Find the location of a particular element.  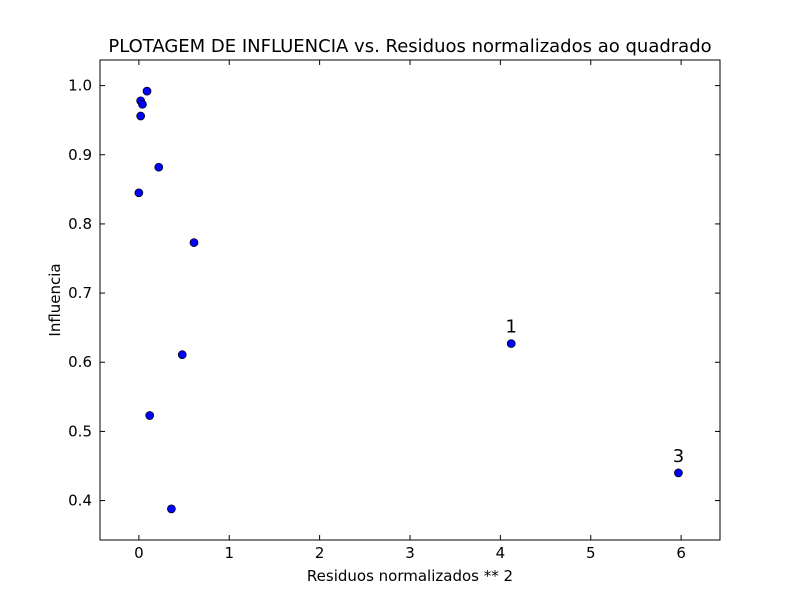

x-tick-label: 0 is located at coordinates (139, 553).